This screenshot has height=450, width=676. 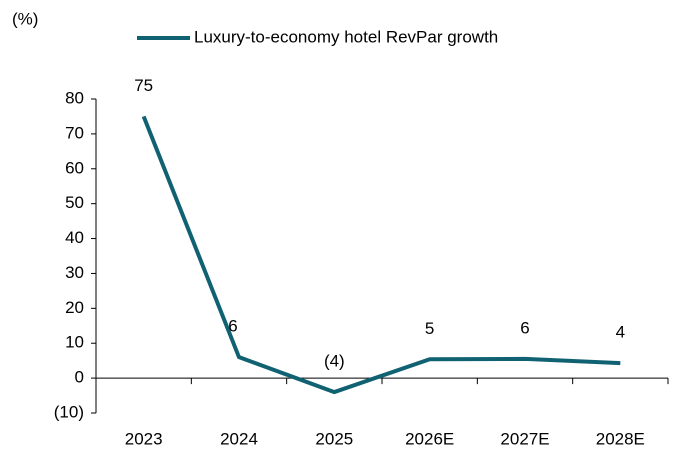 What do you see at coordinates (334, 361) in the screenshot?
I see `data-label: (4)` at bounding box center [334, 361].